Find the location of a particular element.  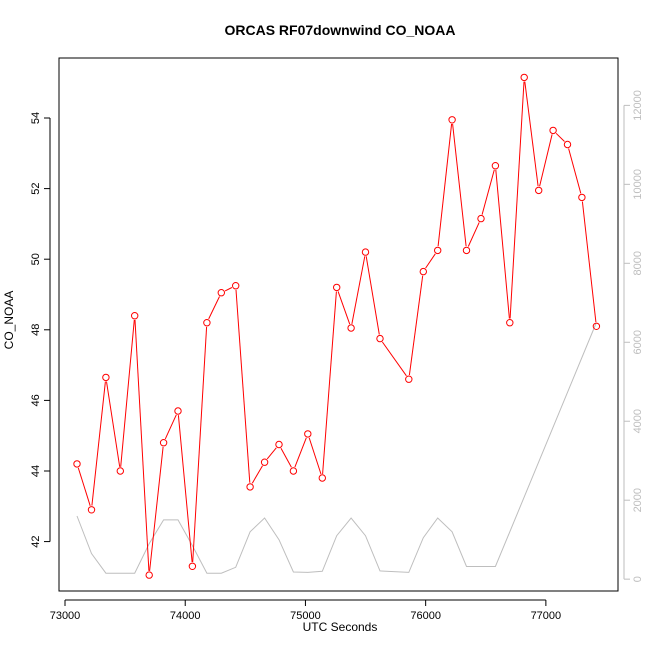

y-tick-label: 50 is located at coordinates (36, 259).